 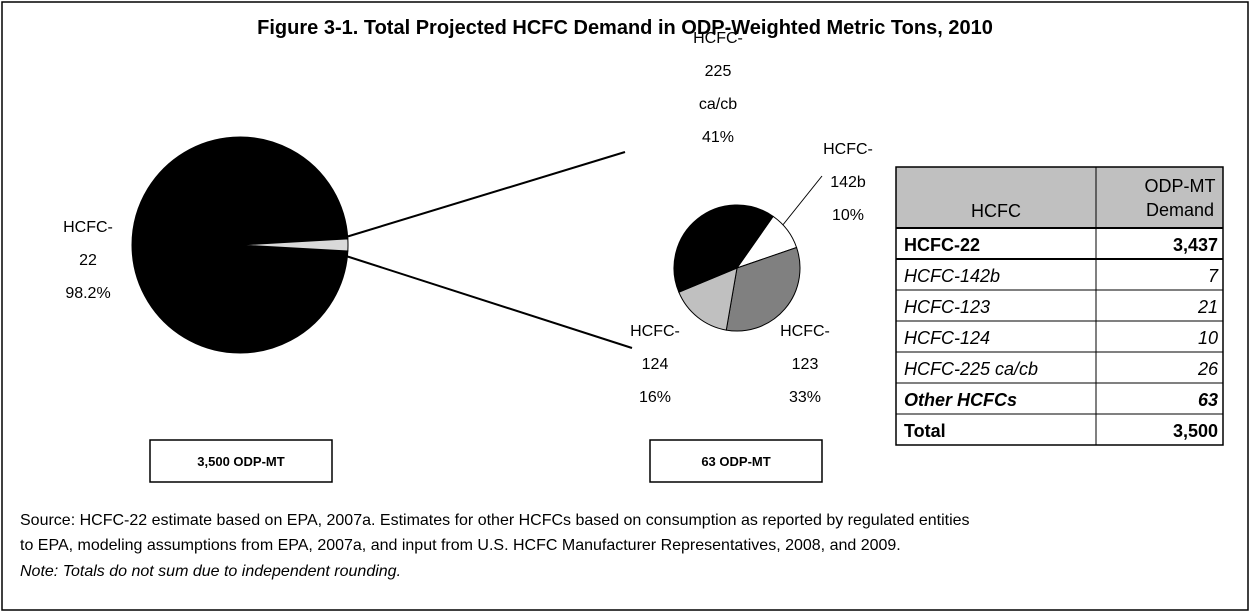 What do you see at coordinates (1059, 306) in the screenshot?
I see `table-border` at bounding box center [1059, 306].